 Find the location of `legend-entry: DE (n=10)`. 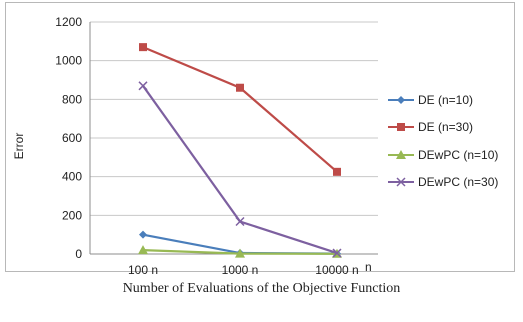

legend-entry: DE (n=10) is located at coordinates (430, 100).